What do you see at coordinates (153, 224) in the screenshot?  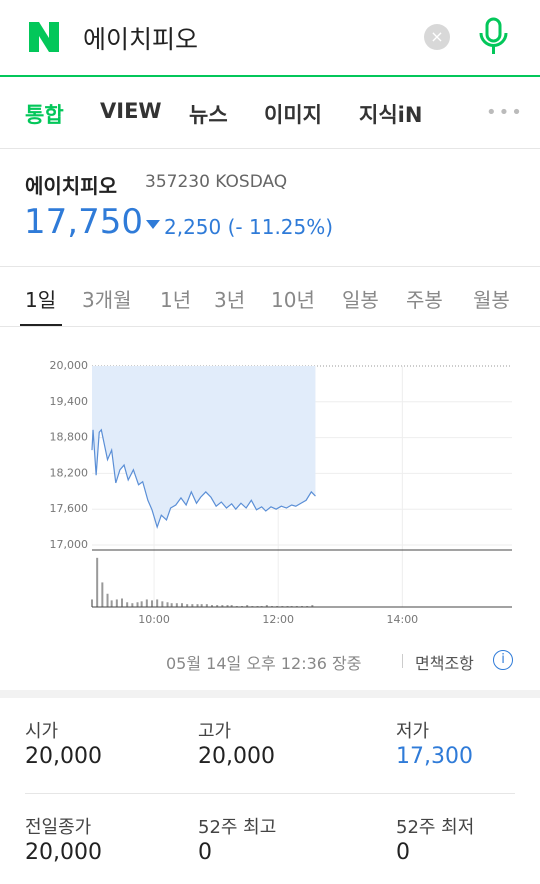 I see `down-arrow` at bounding box center [153, 224].